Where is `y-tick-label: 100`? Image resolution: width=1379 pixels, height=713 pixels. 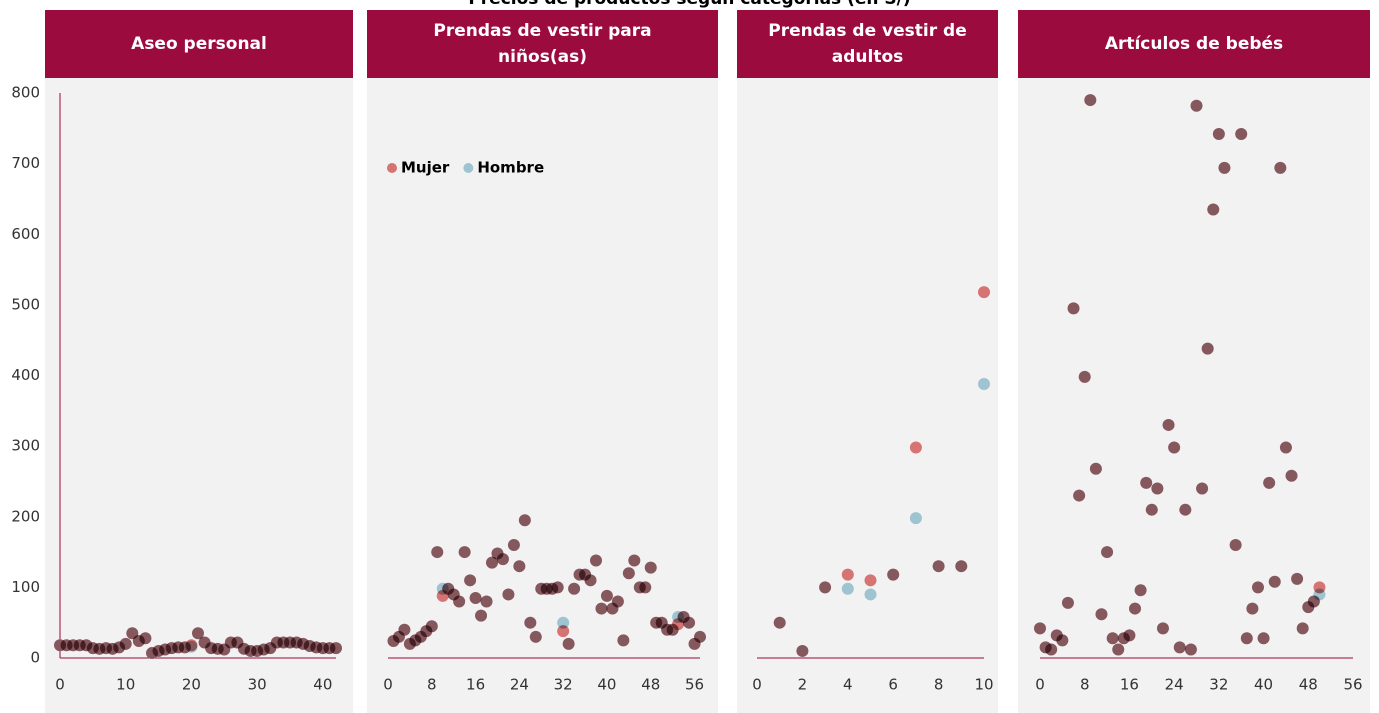 y-tick-label: 100 is located at coordinates (25, 587).